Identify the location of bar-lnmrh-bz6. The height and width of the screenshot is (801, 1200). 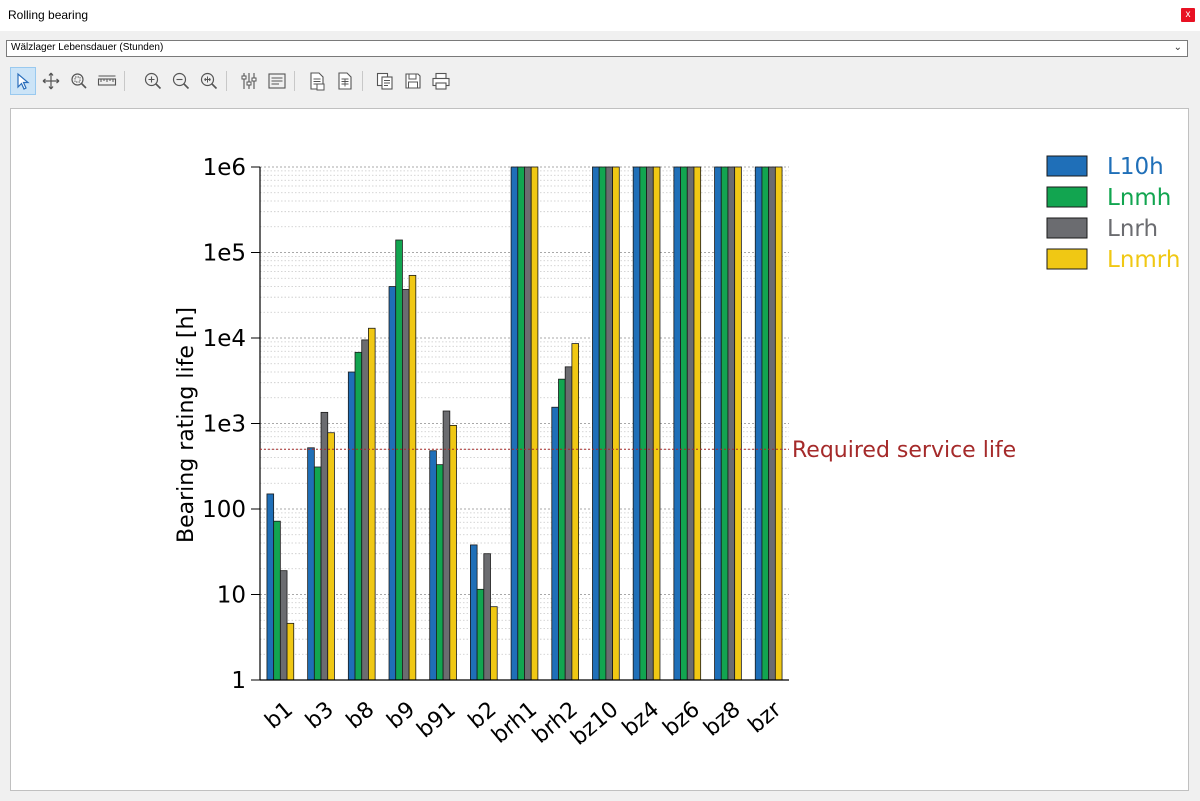
(697, 423).